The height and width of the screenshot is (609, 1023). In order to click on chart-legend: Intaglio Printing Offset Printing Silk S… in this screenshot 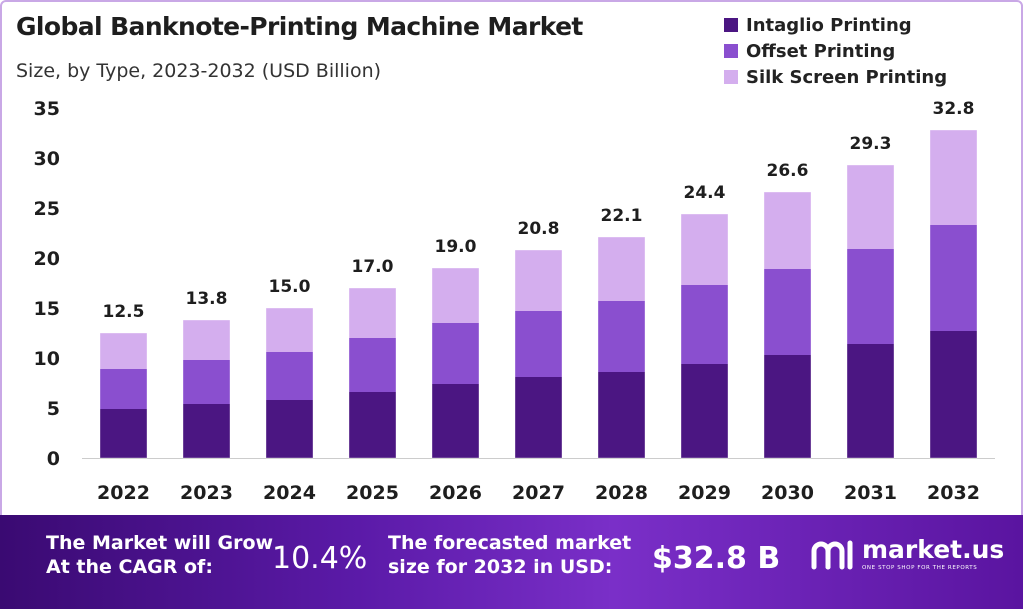, I will do `click(835, 51)`.